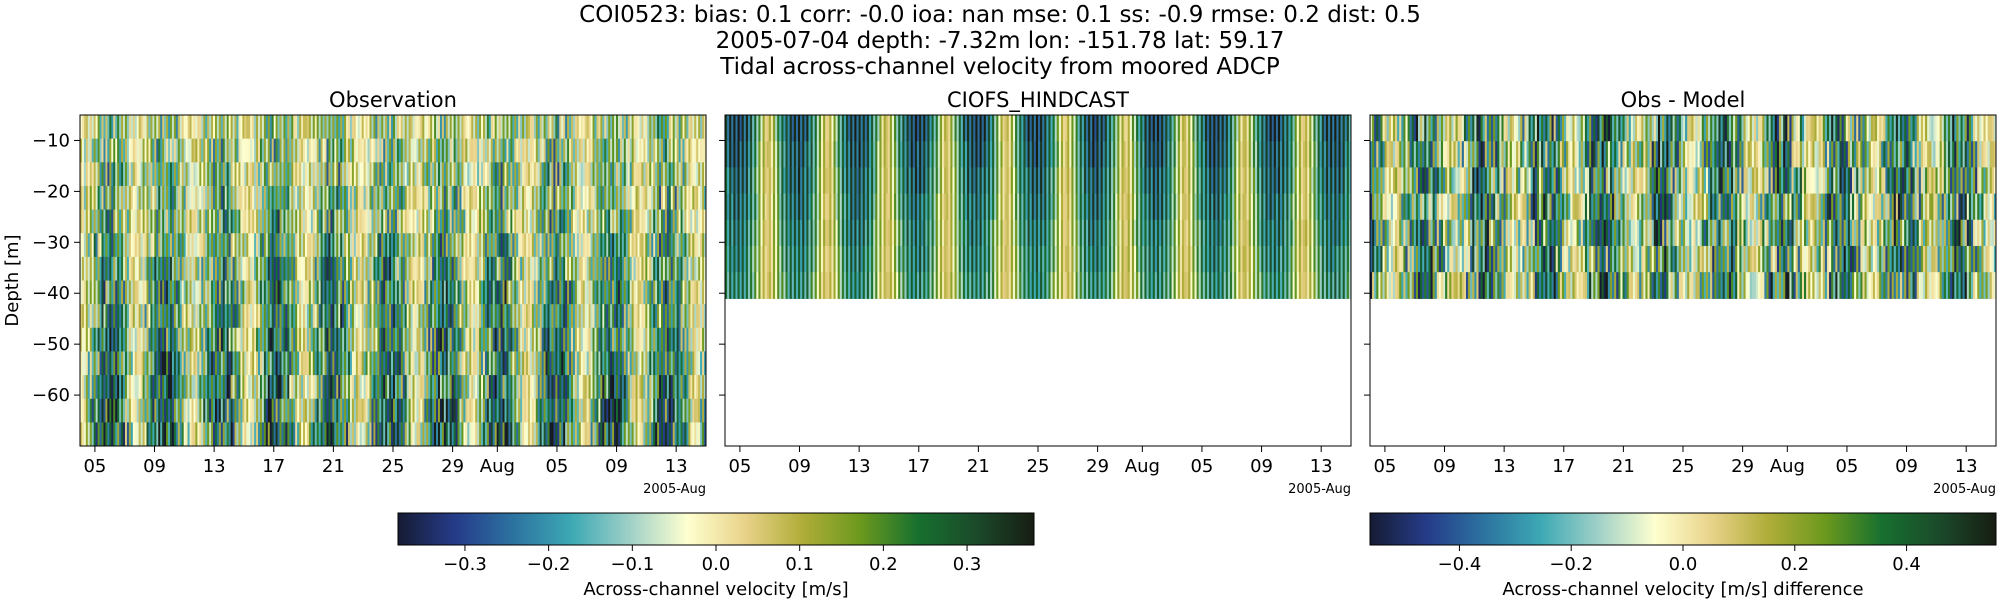 The height and width of the screenshot is (600, 2000). I want to click on colorbar-tick-label: 0.1, so click(799, 564).